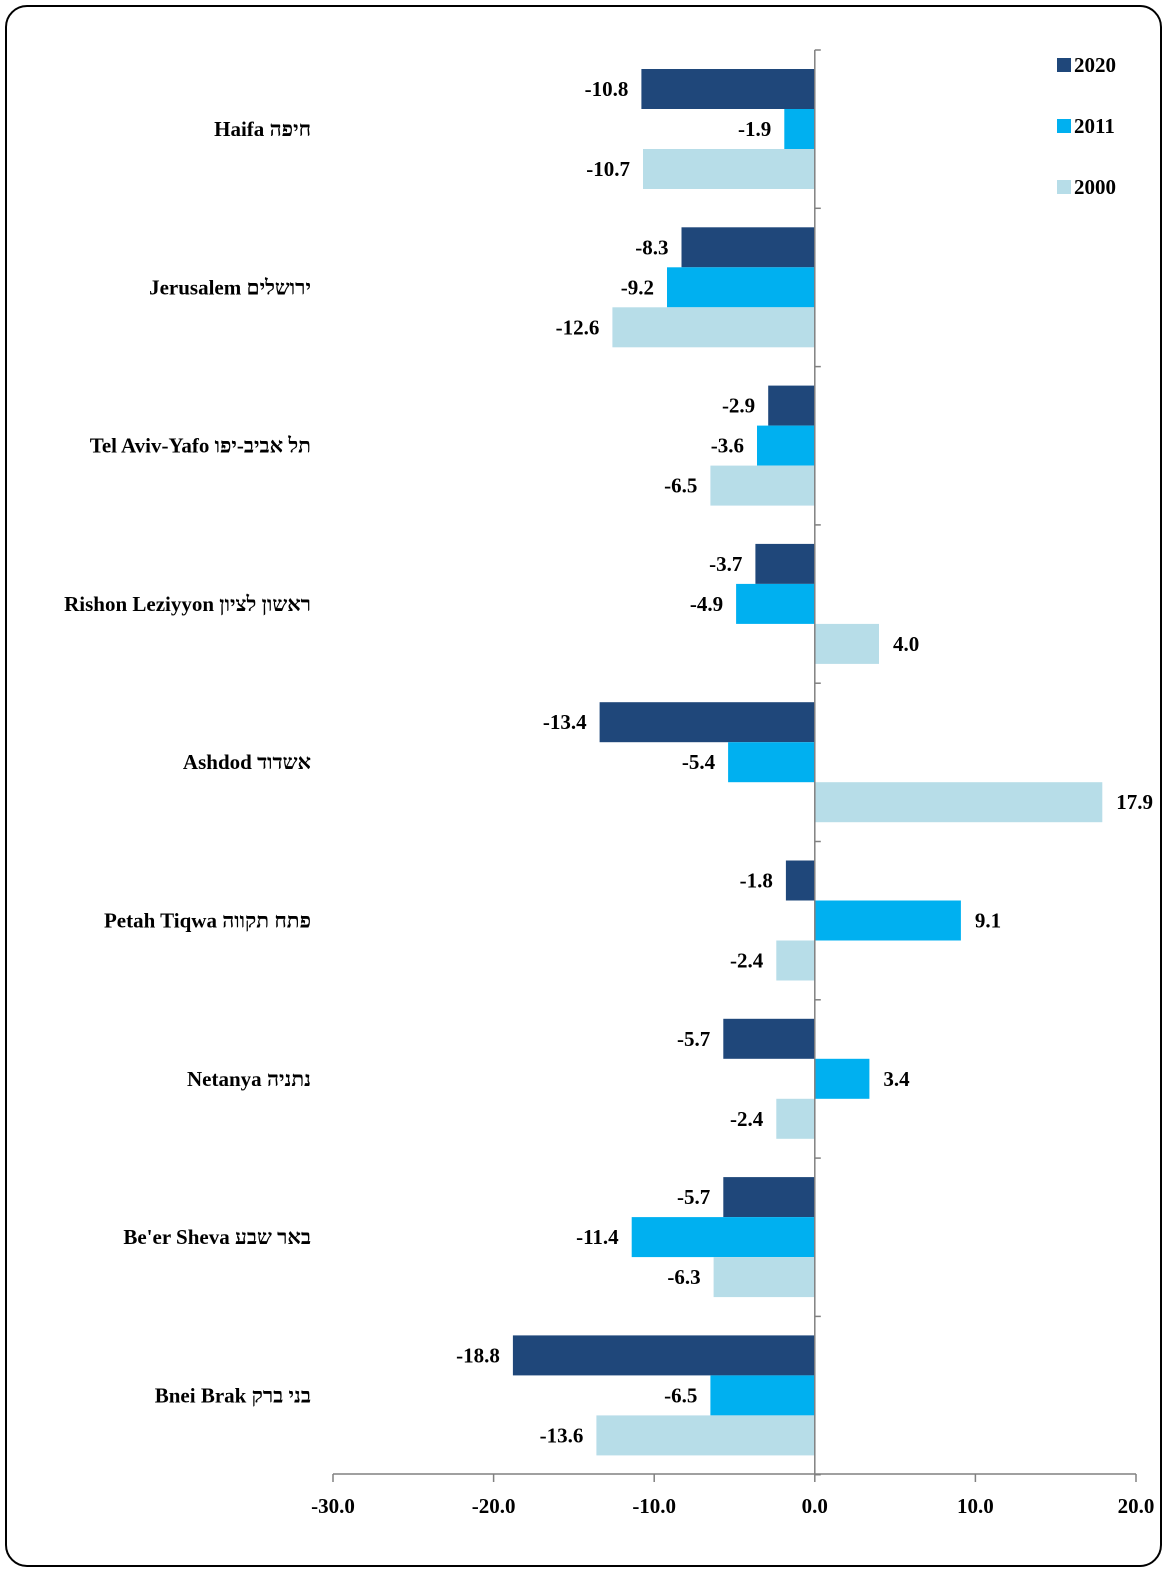 Image resolution: width=1169 pixels, height=1574 pixels. What do you see at coordinates (578, 327) in the screenshot?
I see `value-label: -12.6` at bounding box center [578, 327].